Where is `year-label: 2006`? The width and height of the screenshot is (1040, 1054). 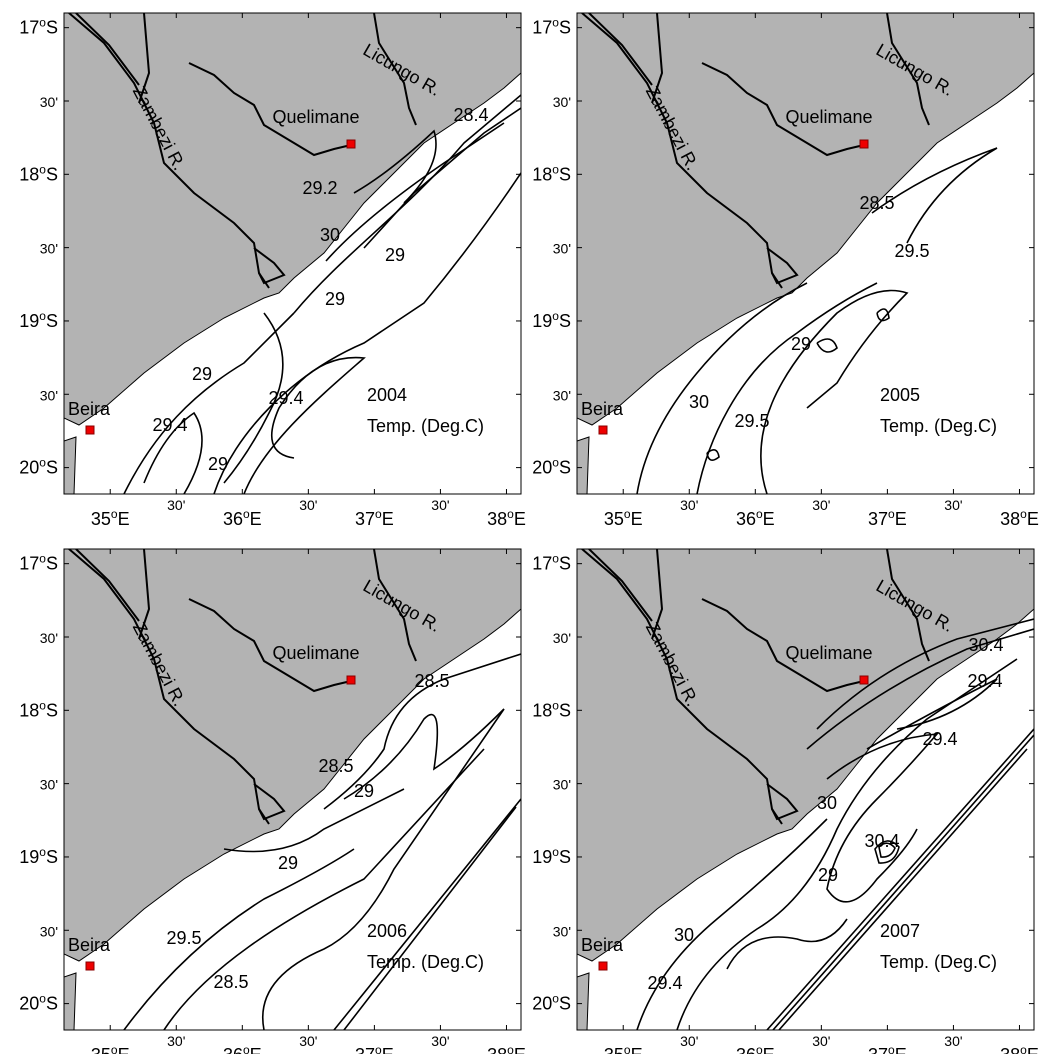
year-label: 2006 is located at coordinates (387, 931).